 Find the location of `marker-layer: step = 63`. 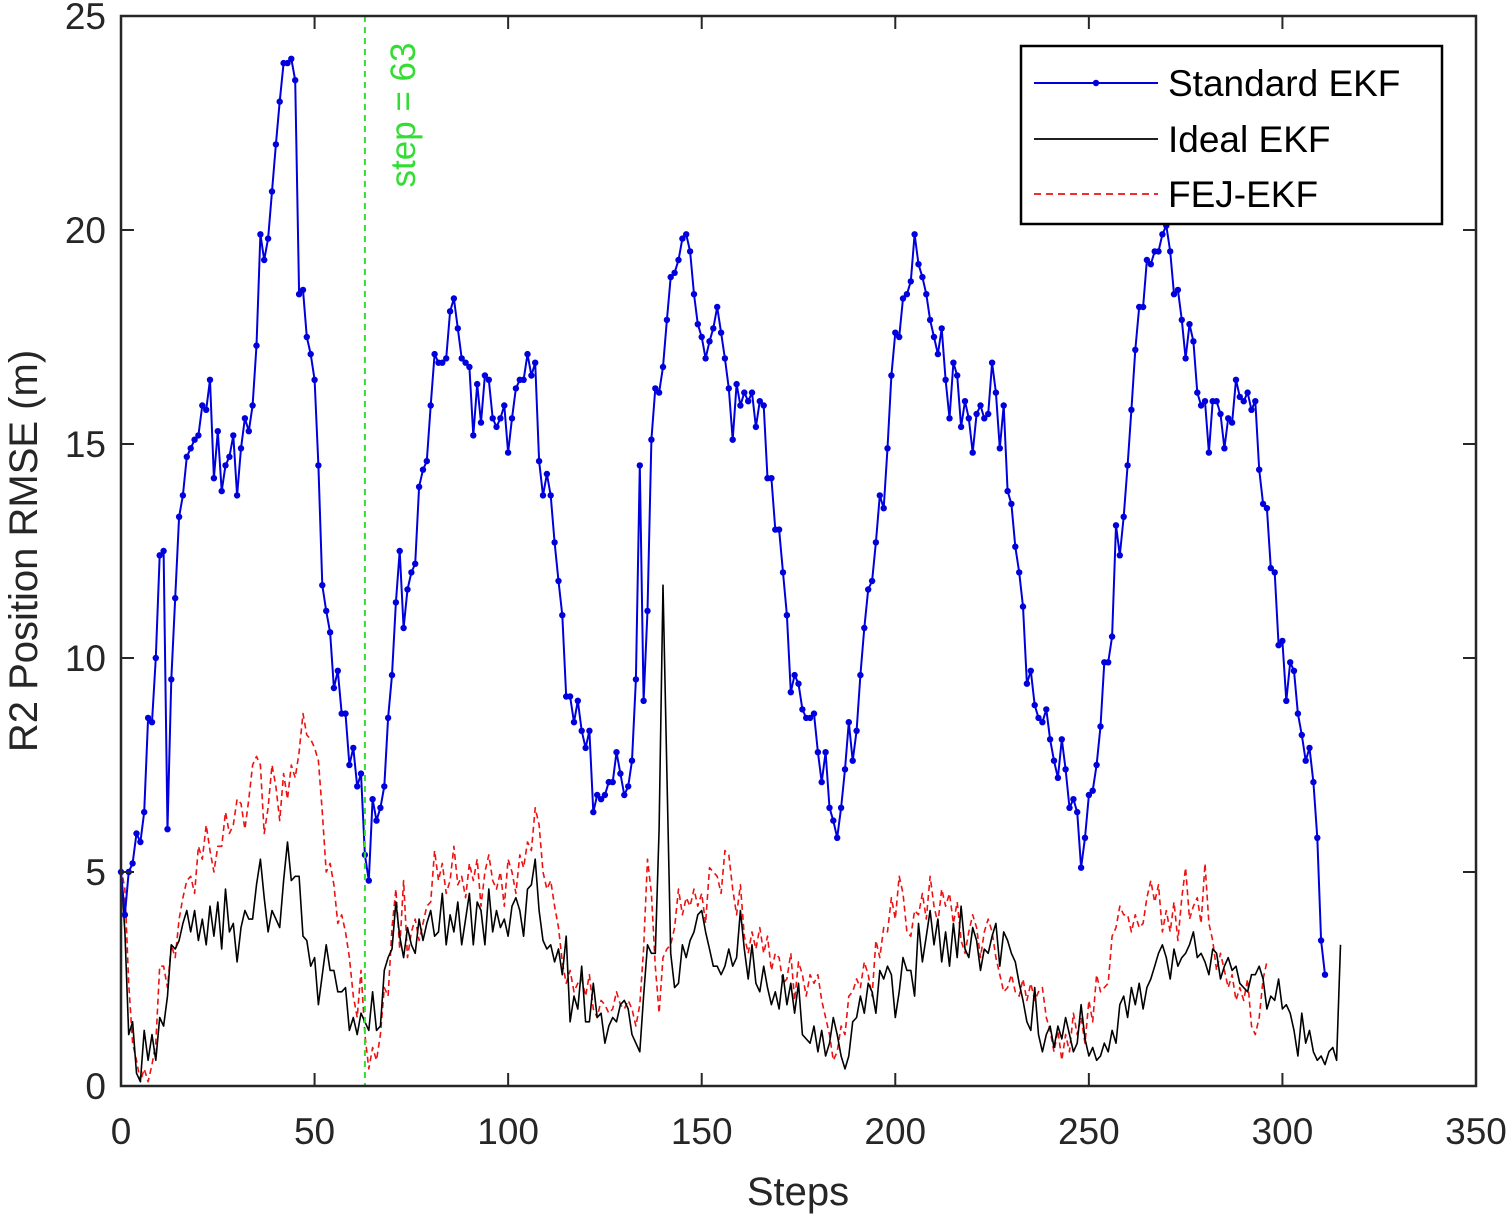

marker-layer: step = 63 is located at coordinates (393, 551).